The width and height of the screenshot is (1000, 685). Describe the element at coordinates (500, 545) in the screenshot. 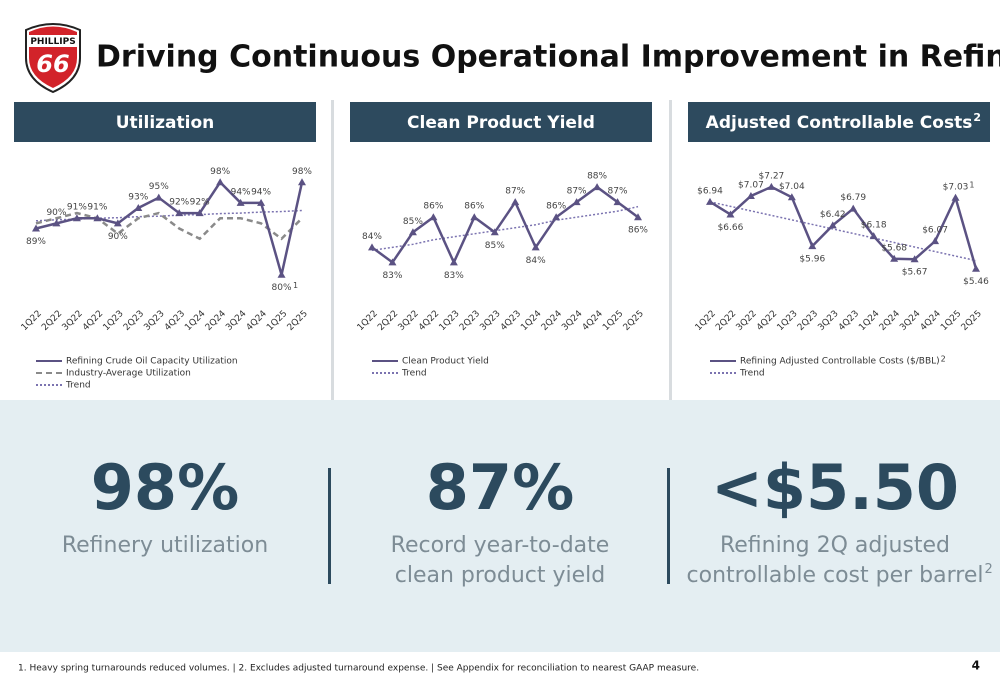

I see `stat-caption: Record year-to-date` at that location.